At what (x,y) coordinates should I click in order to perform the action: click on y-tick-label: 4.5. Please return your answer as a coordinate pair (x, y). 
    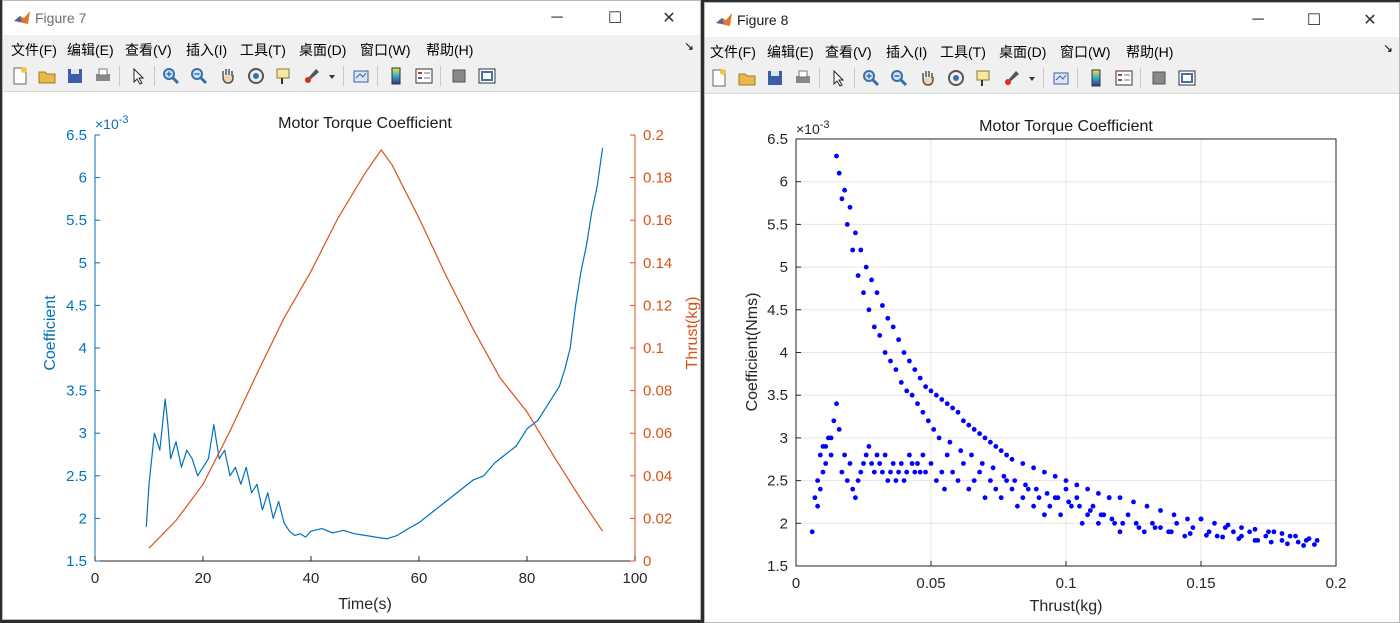
    Looking at the image, I should click on (777, 310).